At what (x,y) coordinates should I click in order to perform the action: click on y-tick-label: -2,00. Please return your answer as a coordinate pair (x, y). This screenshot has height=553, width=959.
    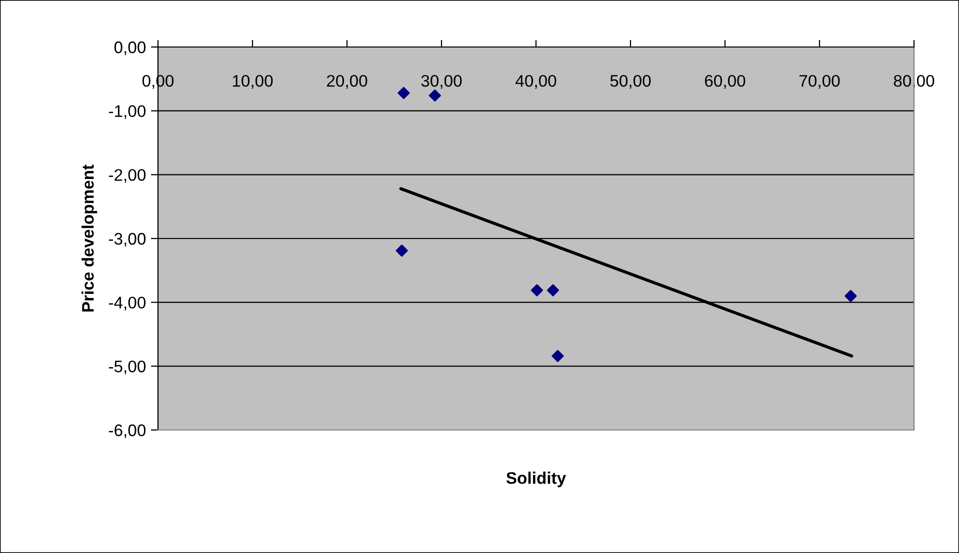
    Looking at the image, I should click on (127, 176).